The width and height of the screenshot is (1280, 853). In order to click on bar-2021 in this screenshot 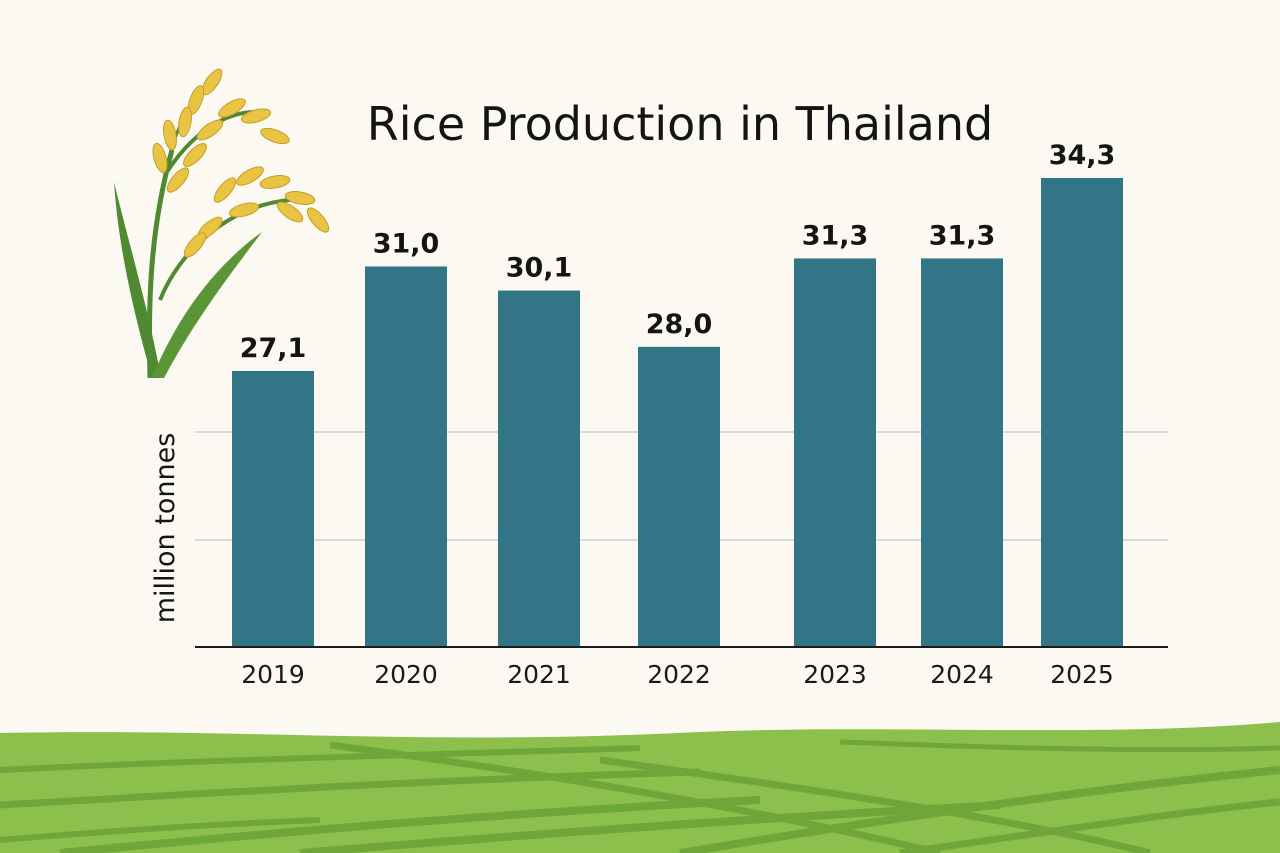, I will do `click(539, 468)`.